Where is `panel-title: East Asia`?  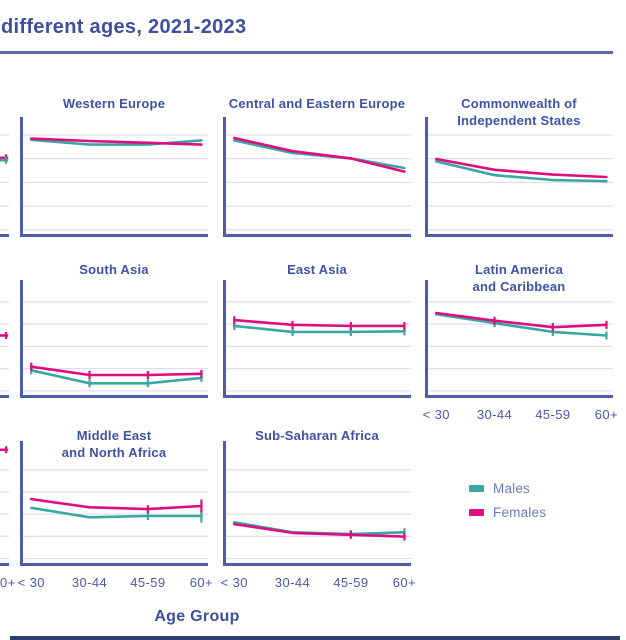 panel-title: East Asia is located at coordinates (317, 269).